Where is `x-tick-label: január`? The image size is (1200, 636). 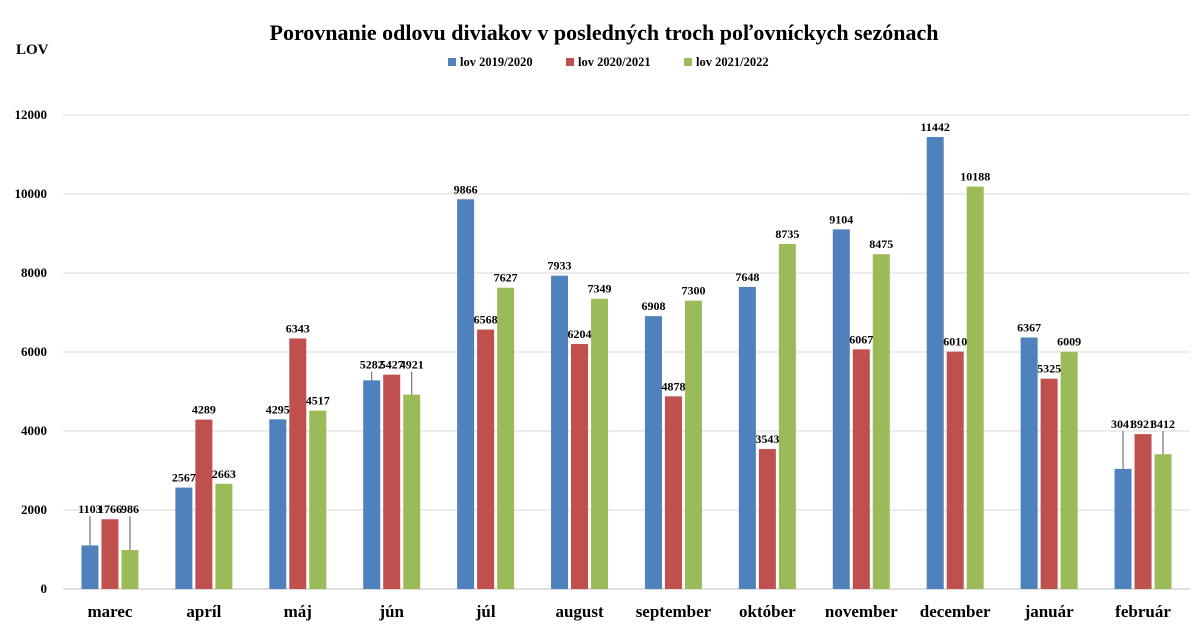 x-tick-label: január is located at coordinates (1049, 611).